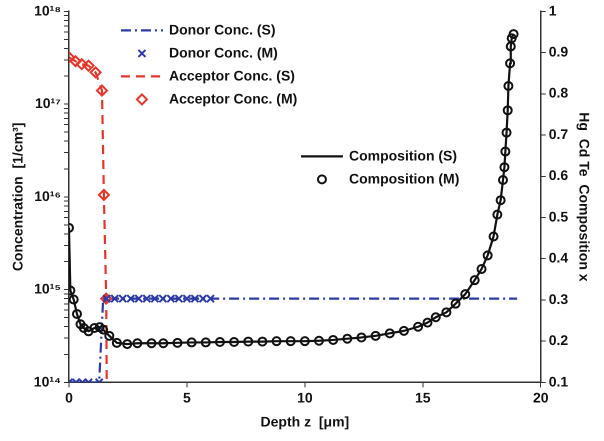 This screenshot has height=441, width=604. What do you see at coordinates (558, 381) in the screenshot?
I see `y2-tick-label: 0.1` at bounding box center [558, 381].